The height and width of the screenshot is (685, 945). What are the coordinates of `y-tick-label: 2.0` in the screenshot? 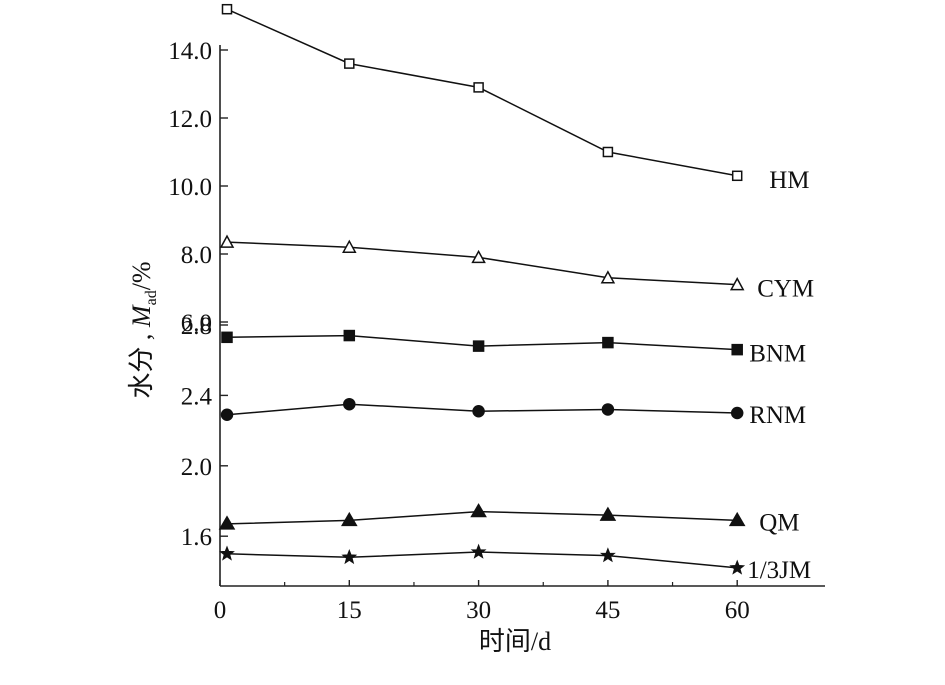 It's located at (196, 467).